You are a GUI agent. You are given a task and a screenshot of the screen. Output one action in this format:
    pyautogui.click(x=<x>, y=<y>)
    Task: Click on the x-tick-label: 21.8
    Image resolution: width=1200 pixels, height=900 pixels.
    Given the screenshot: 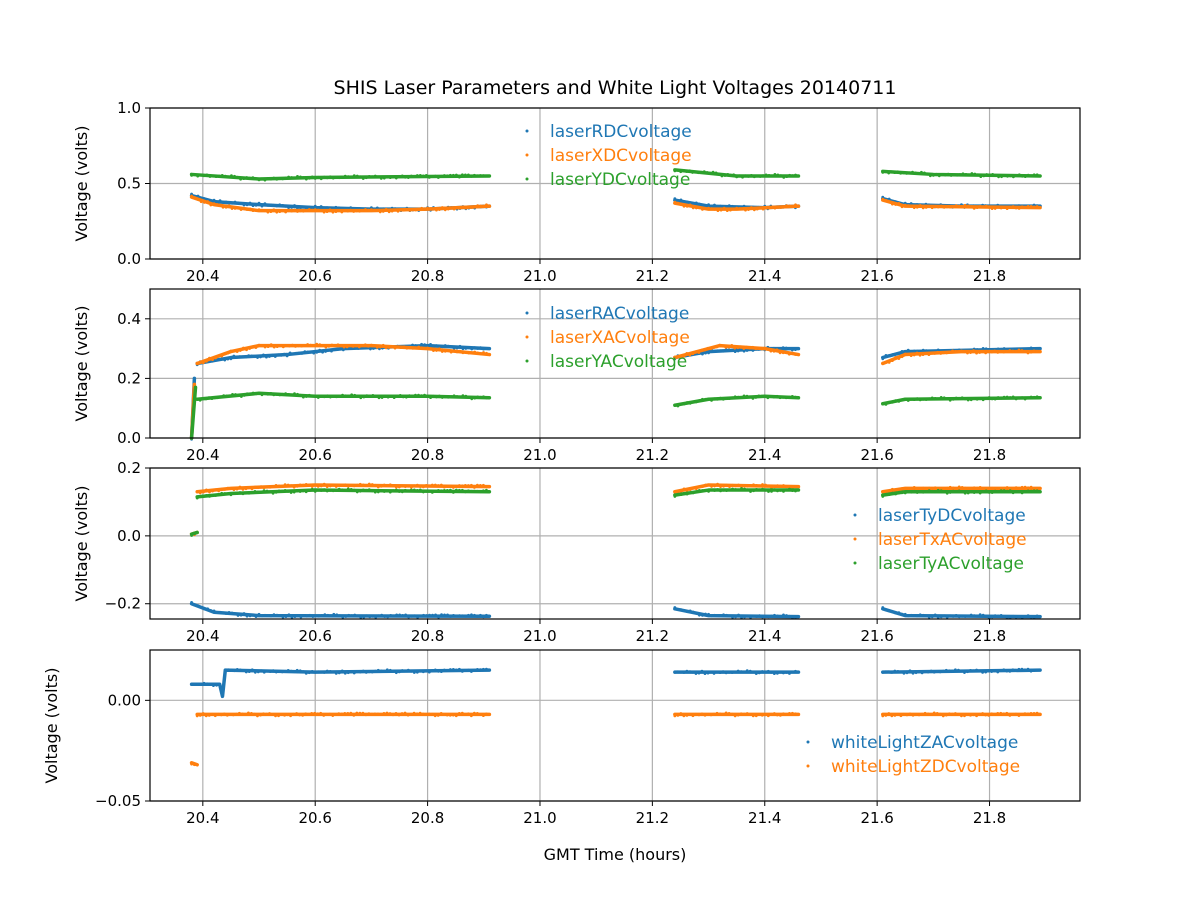 What is the action you would take?
    pyautogui.click(x=989, y=636)
    